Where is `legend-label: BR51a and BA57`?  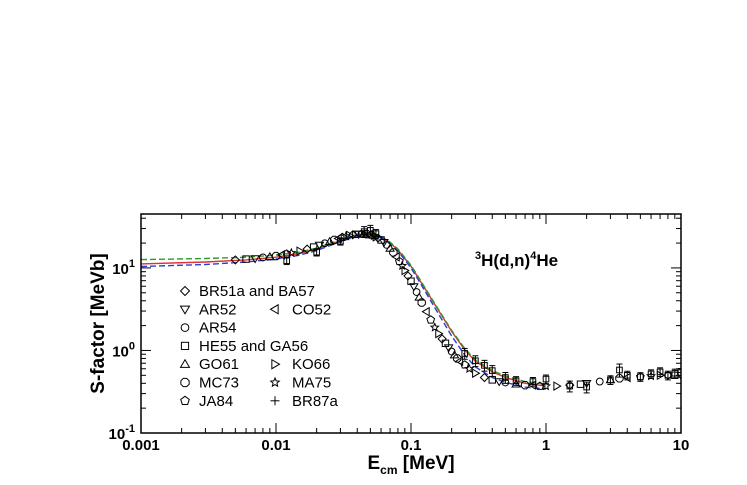
legend-label: BR51a and BA57 is located at coordinates (257, 291).